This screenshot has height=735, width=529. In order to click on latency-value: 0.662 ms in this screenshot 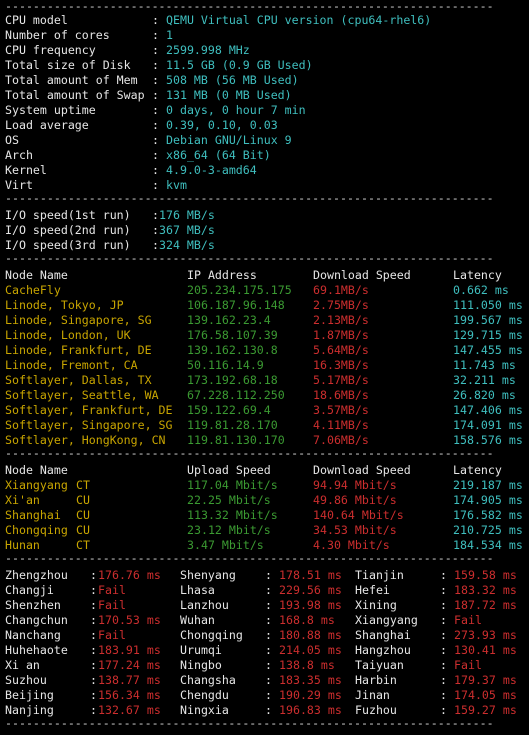, I will do `click(481, 290)`.